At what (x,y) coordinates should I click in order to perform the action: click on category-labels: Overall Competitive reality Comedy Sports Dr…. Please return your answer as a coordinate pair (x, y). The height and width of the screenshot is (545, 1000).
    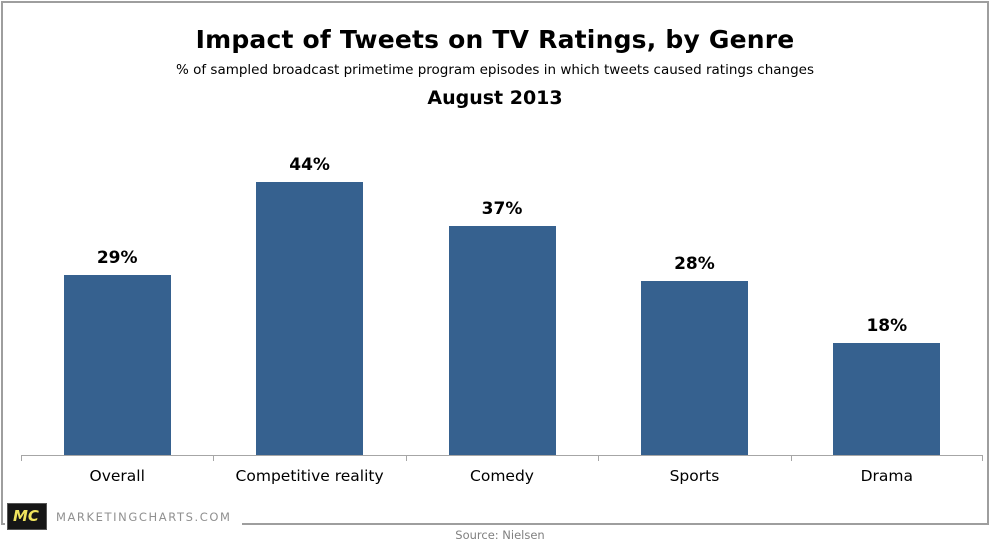
    Looking at the image, I should click on (502, 476).